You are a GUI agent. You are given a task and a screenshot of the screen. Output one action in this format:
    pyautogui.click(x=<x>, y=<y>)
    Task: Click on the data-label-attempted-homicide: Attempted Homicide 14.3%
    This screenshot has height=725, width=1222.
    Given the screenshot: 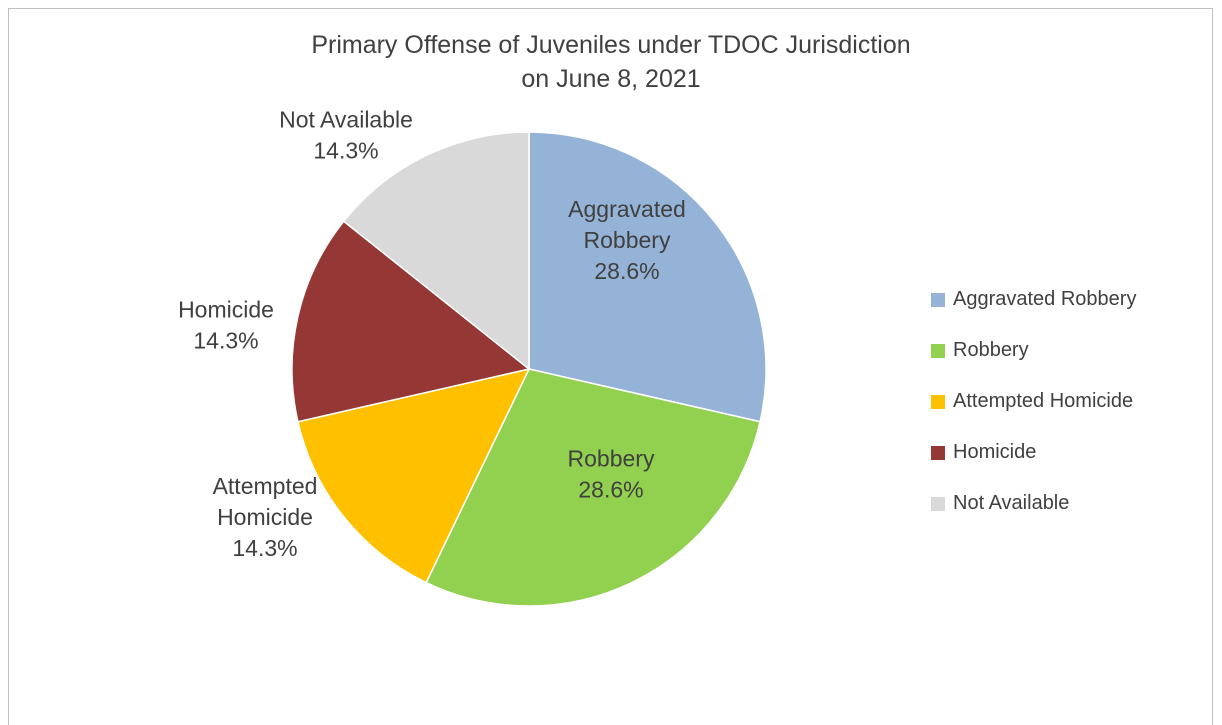 What is the action you would take?
    pyautogui.click(x=265, y=517)
    